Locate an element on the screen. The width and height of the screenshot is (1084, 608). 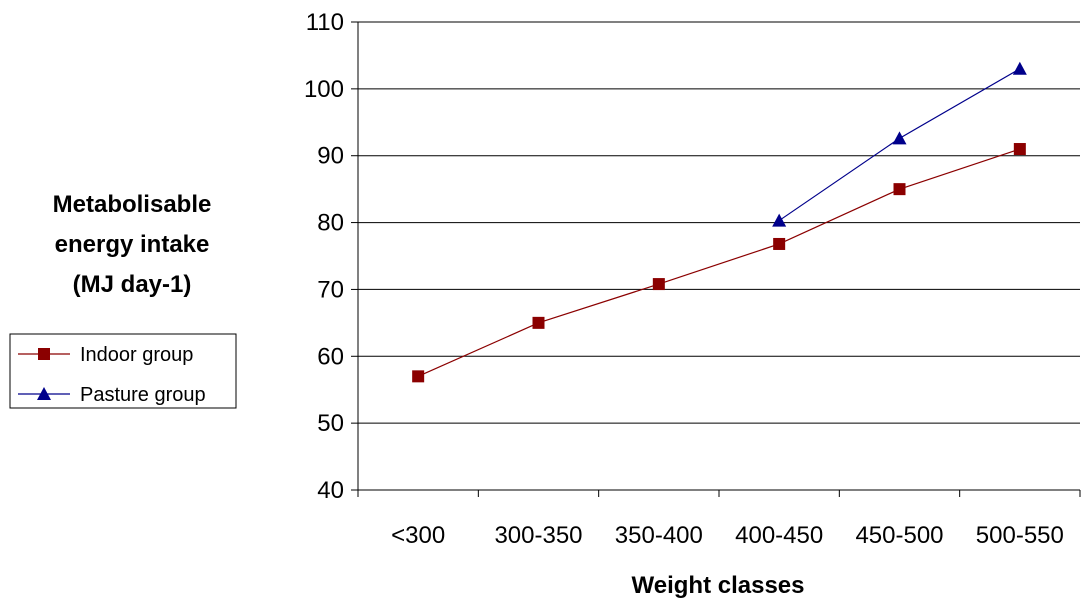
x-tick-label: 450-500 is located at coordinates (899, 535).